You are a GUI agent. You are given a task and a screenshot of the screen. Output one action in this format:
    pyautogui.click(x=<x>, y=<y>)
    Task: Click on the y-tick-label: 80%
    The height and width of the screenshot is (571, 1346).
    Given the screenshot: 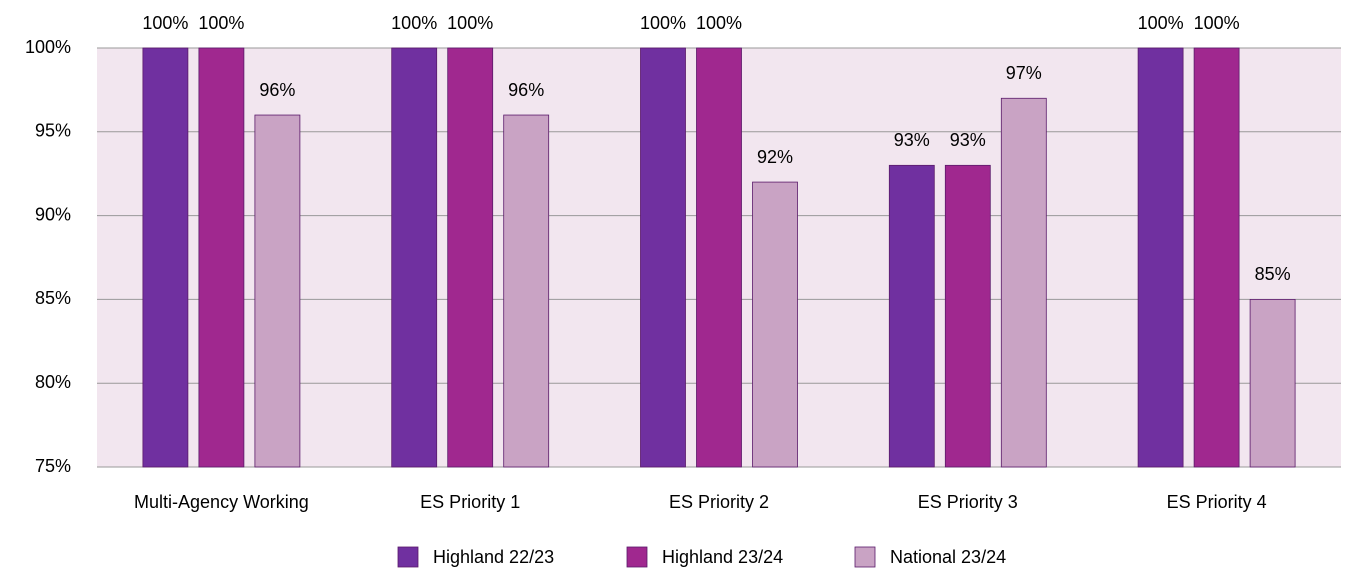 What is the action you would take?
    pyautogui.click(x=53, y=382)
    